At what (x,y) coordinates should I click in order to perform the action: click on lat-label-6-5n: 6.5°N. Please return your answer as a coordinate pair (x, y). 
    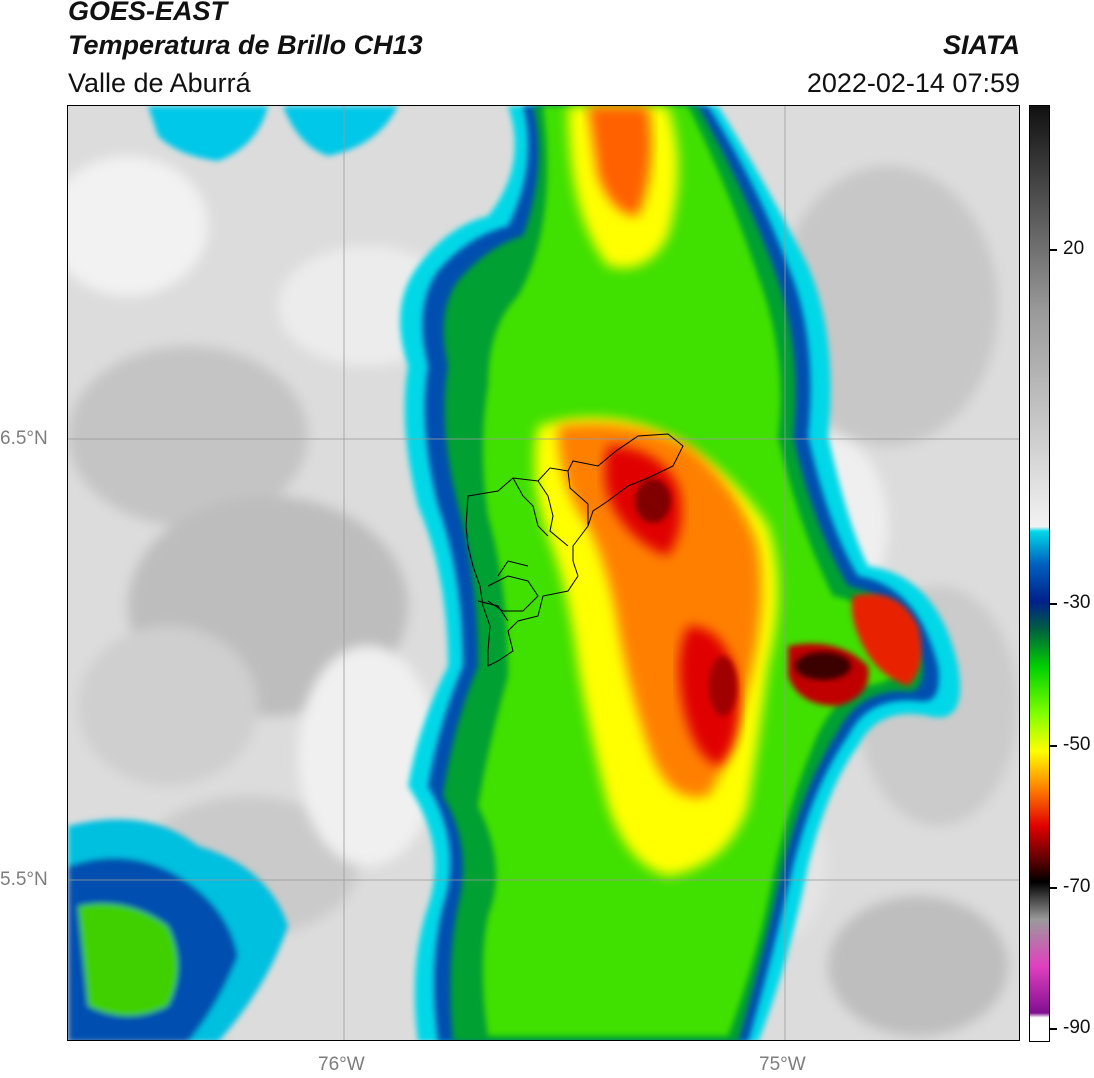
    Looking at the image, I should click on (24, 438).